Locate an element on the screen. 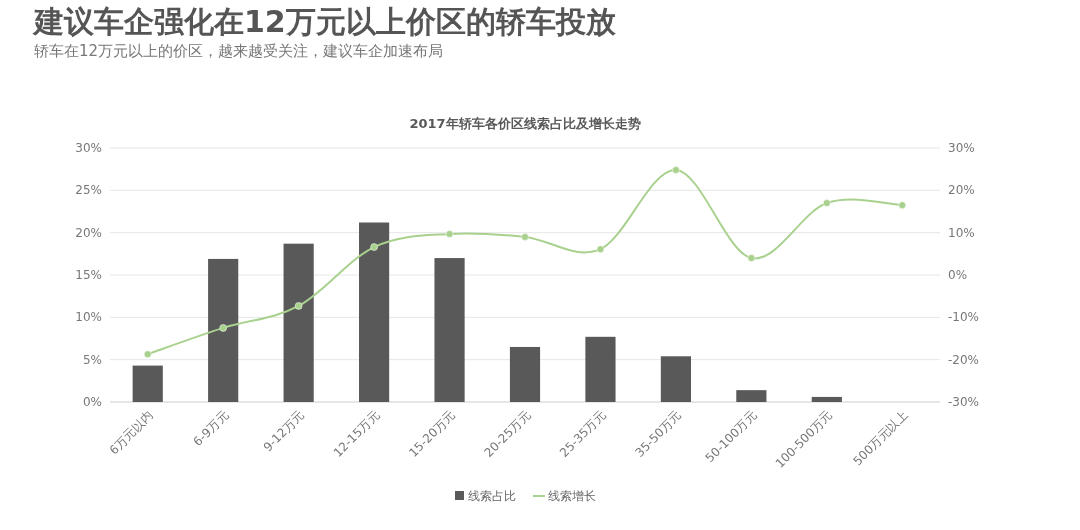 The width and height of the screenshot is (1080, 530). y-tick-label: 0% is located at coordinates (92, 402).